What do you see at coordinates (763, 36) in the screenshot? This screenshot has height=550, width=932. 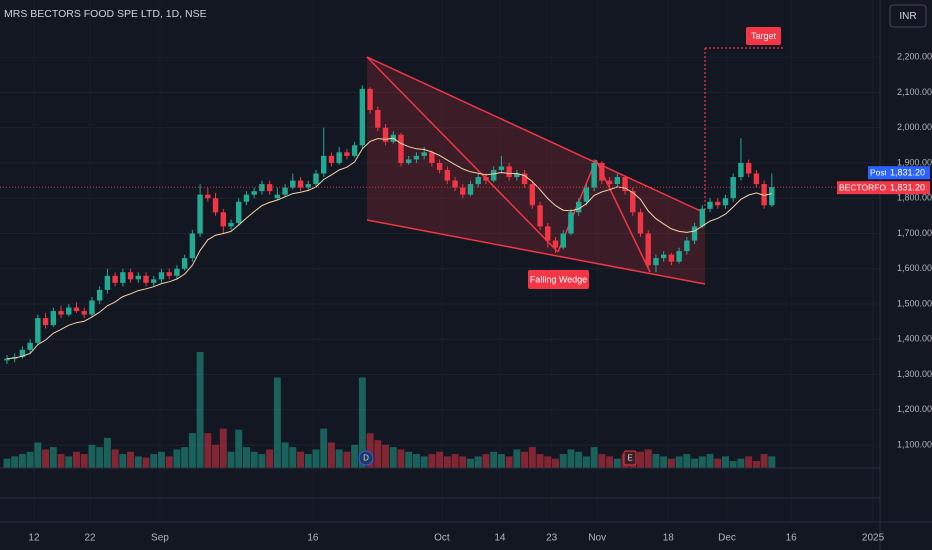 I see `annotation-box` at bounding box center [763, 36].